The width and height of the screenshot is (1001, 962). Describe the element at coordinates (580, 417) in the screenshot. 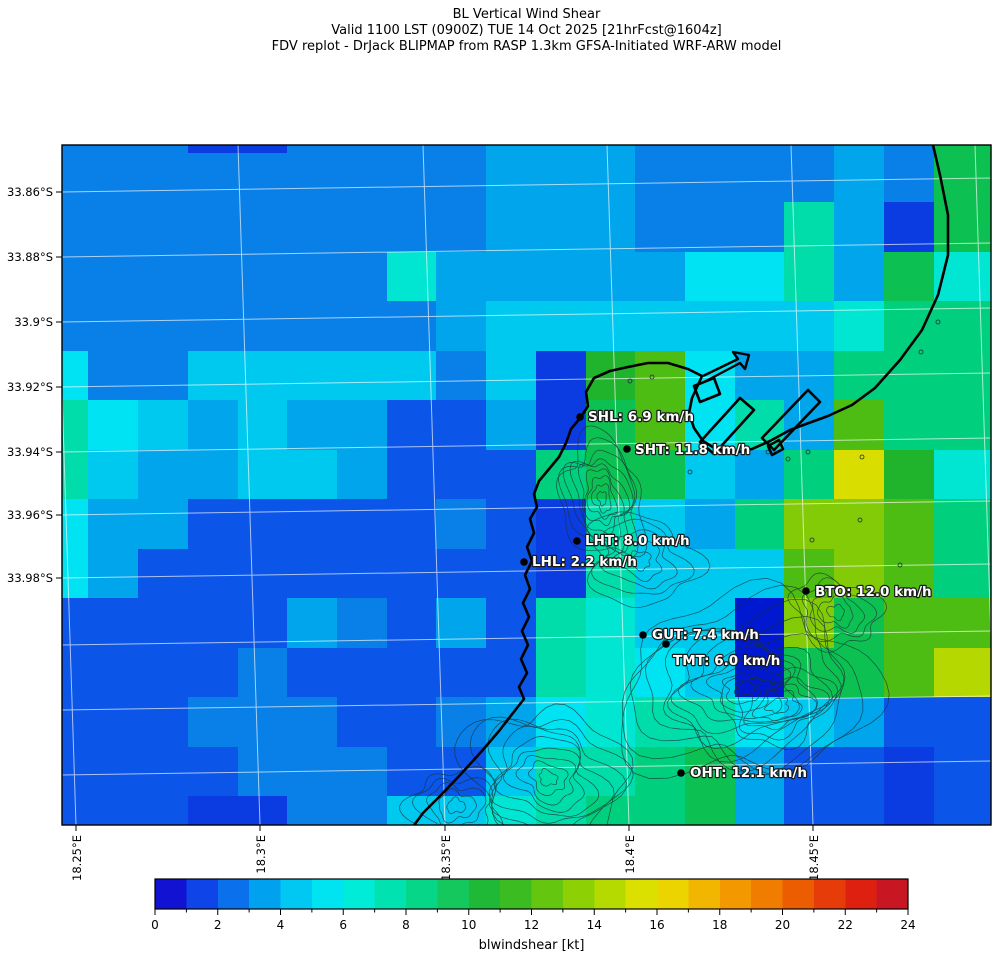

I see `station-marker-shl` at that location.